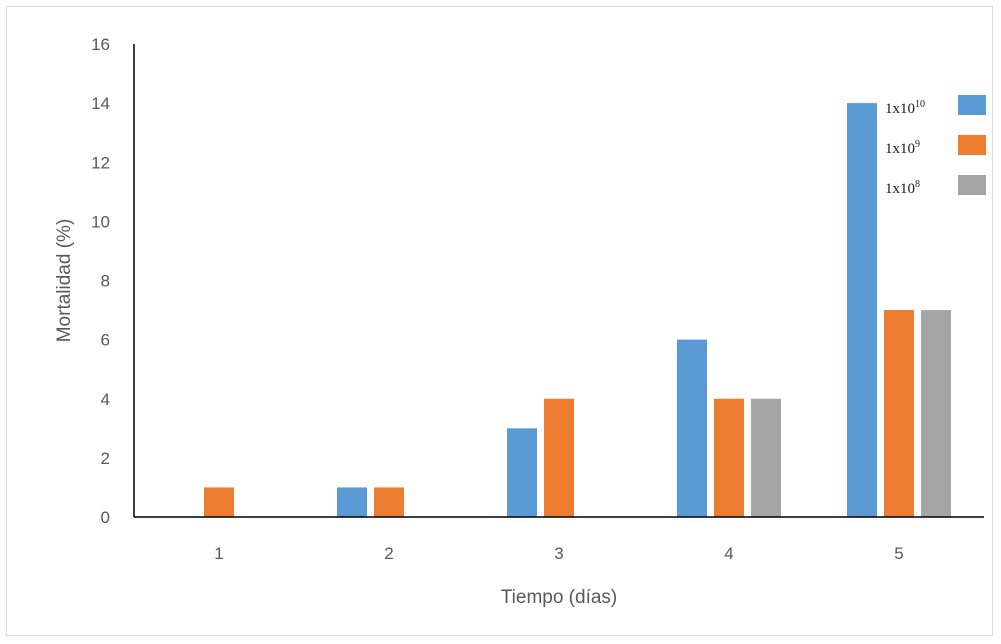 This screenshot has width=1001, height=644. I want to click on y-tick-label: 2, so click(105, 458).